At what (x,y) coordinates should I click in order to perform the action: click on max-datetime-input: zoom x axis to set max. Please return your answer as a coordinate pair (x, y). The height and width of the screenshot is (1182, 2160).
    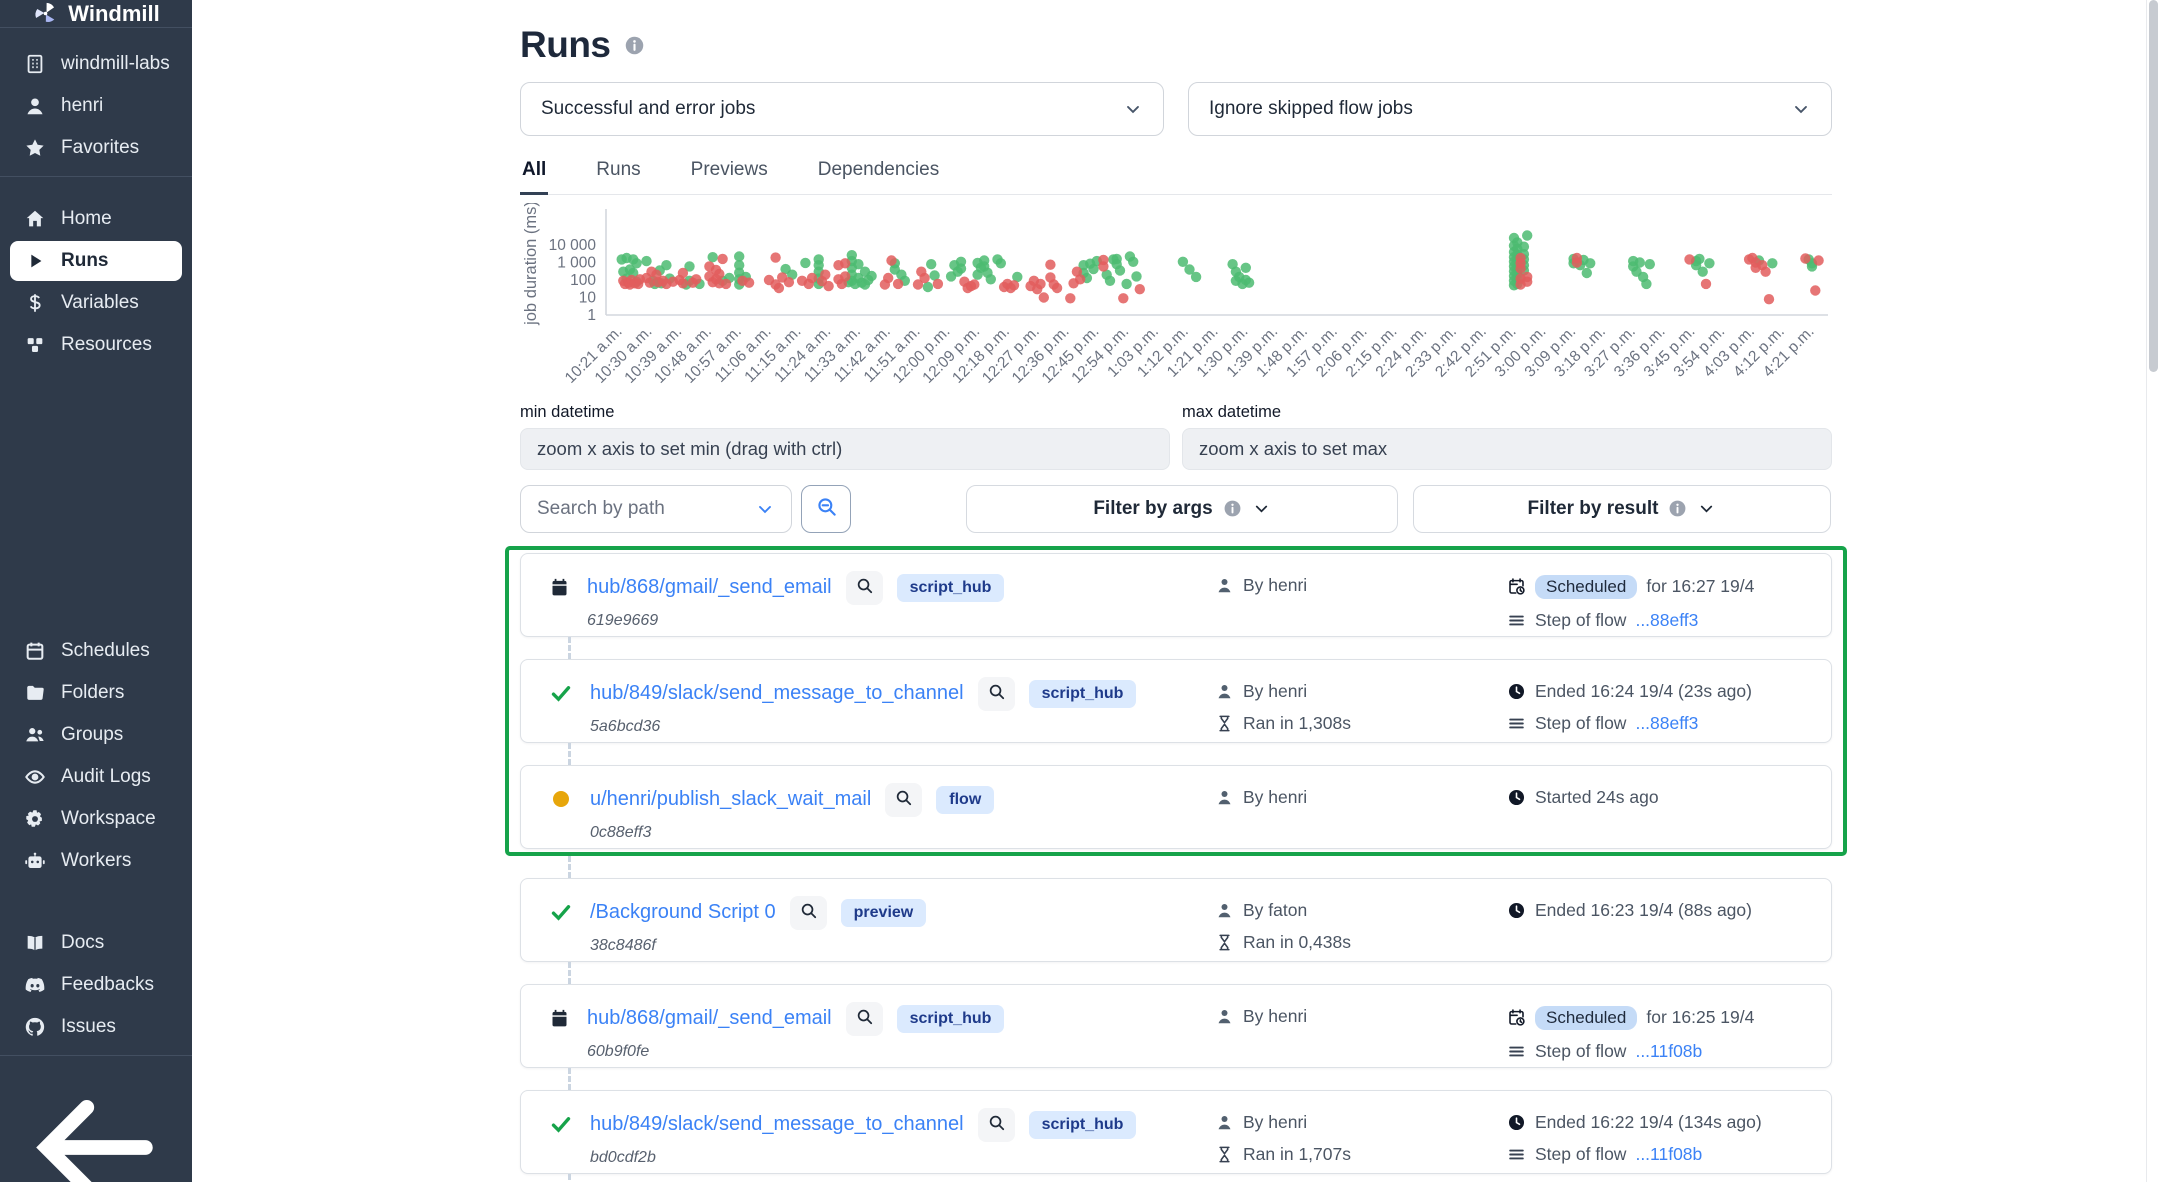
    Looking at the image, I should click on (1507, 448).